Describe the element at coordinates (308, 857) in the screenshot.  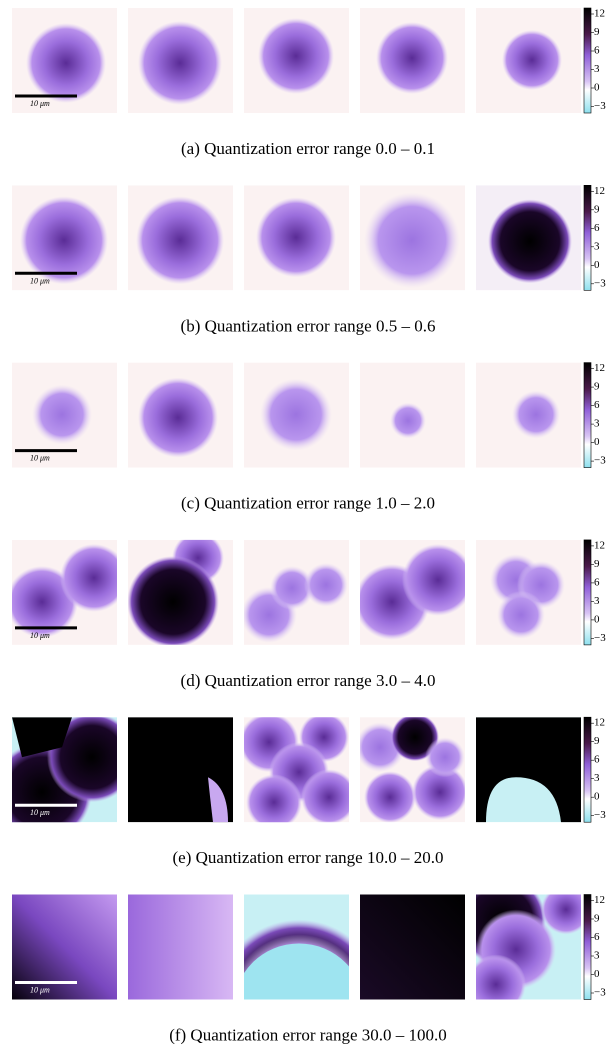
I see `caption: (e) Quantization error range 10.0 – 20.0` at that location.